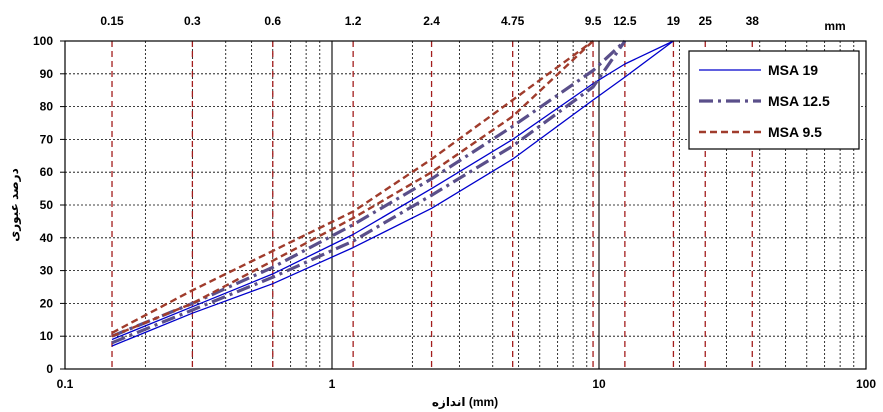 This screenshot has width=883, height=412. What do you see at coordinates (353, 21) in the screenshot?
I see `sieve-size-label: 1.2` at bounding box center [353, 21].